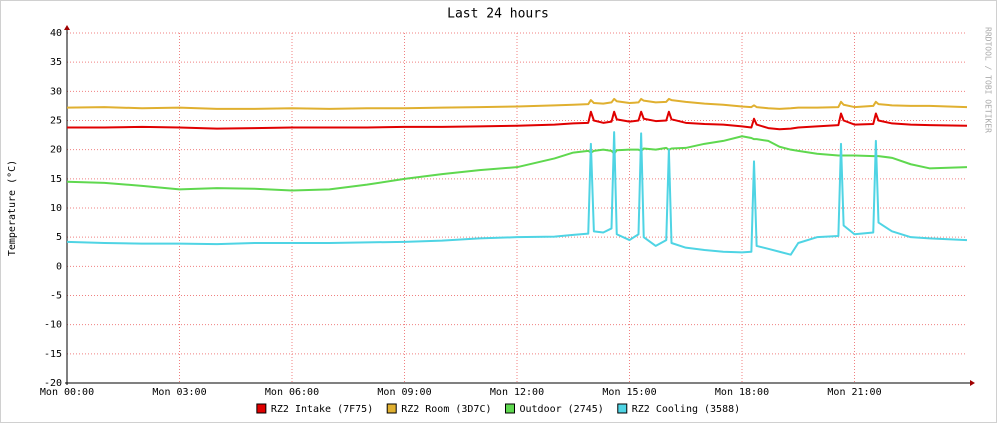 Image resolution: width=997 pixels, height=423 pixels. I want to click on y-tick-label: 20, so click(56, 150).